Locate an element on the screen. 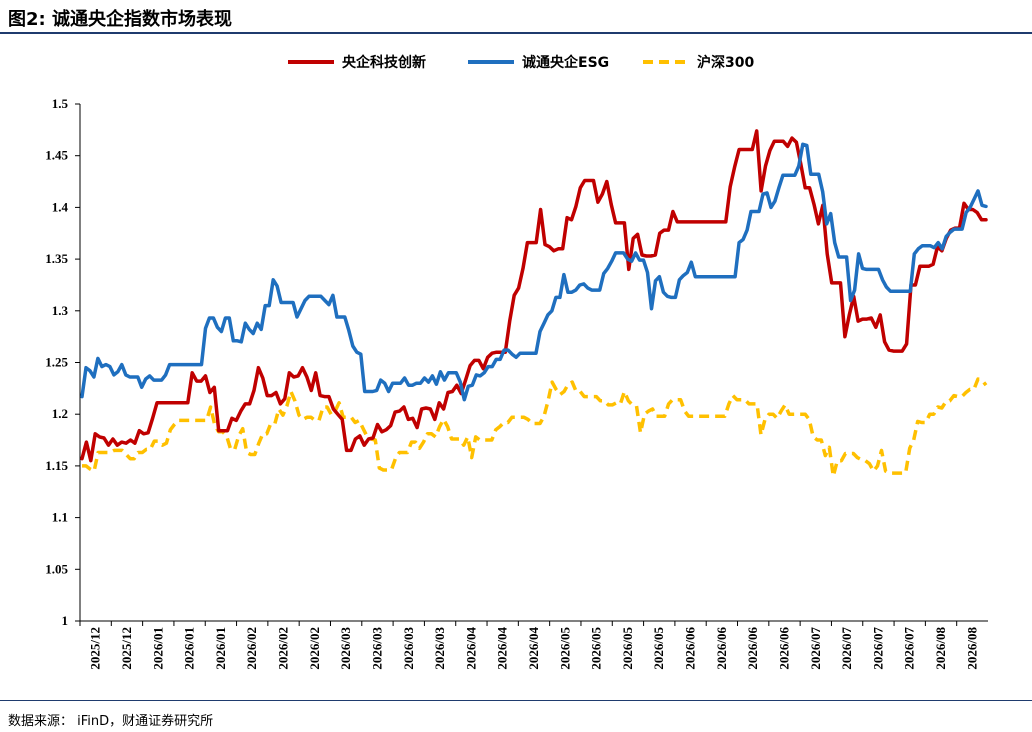  title-rule is located at coordinates (516, 33).